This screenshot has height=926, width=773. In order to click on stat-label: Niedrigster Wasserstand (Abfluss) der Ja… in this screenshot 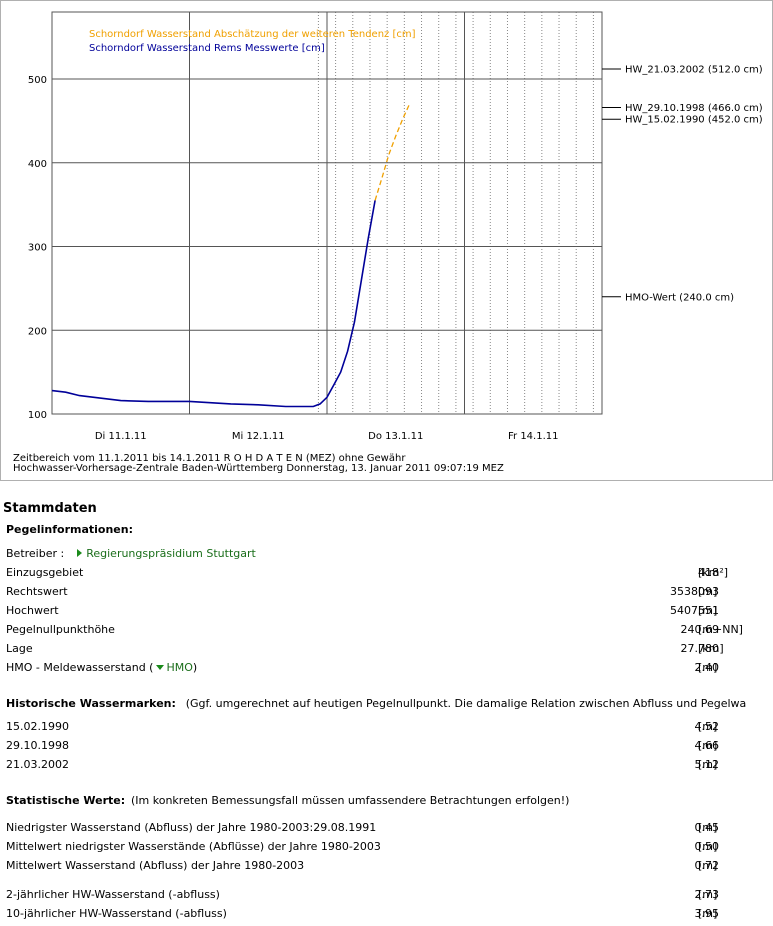, I will do `click(191, 827)`.